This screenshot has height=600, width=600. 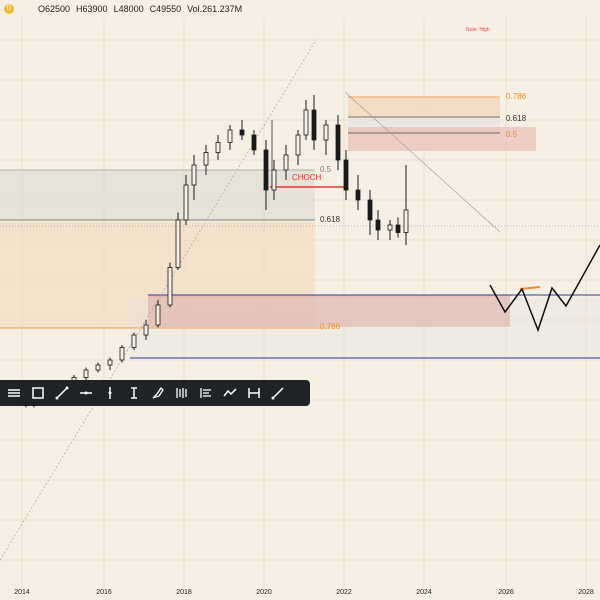 What do you see at coordinates (478, 30) in the screenshot?
I see `note-label: Note: High` at bounding box center [478, 30].